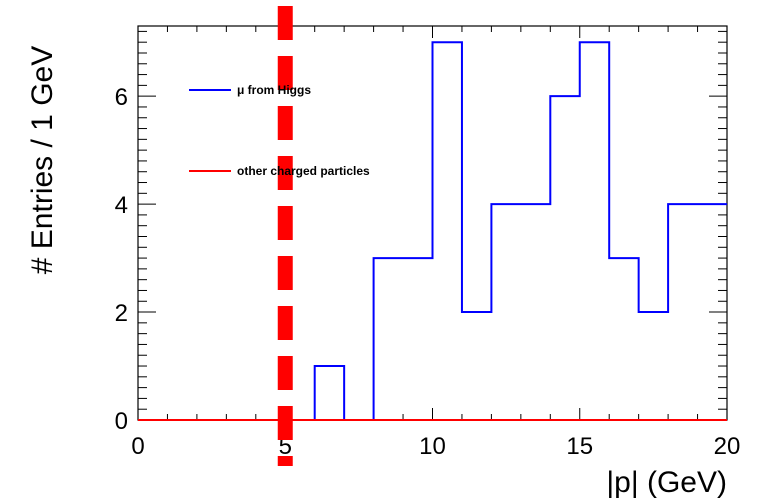 This screenshot has width=772, height=502. Describe the element at coordinates (121, 313) in the screenshot. I see `y-tick-label: 2` at that location.